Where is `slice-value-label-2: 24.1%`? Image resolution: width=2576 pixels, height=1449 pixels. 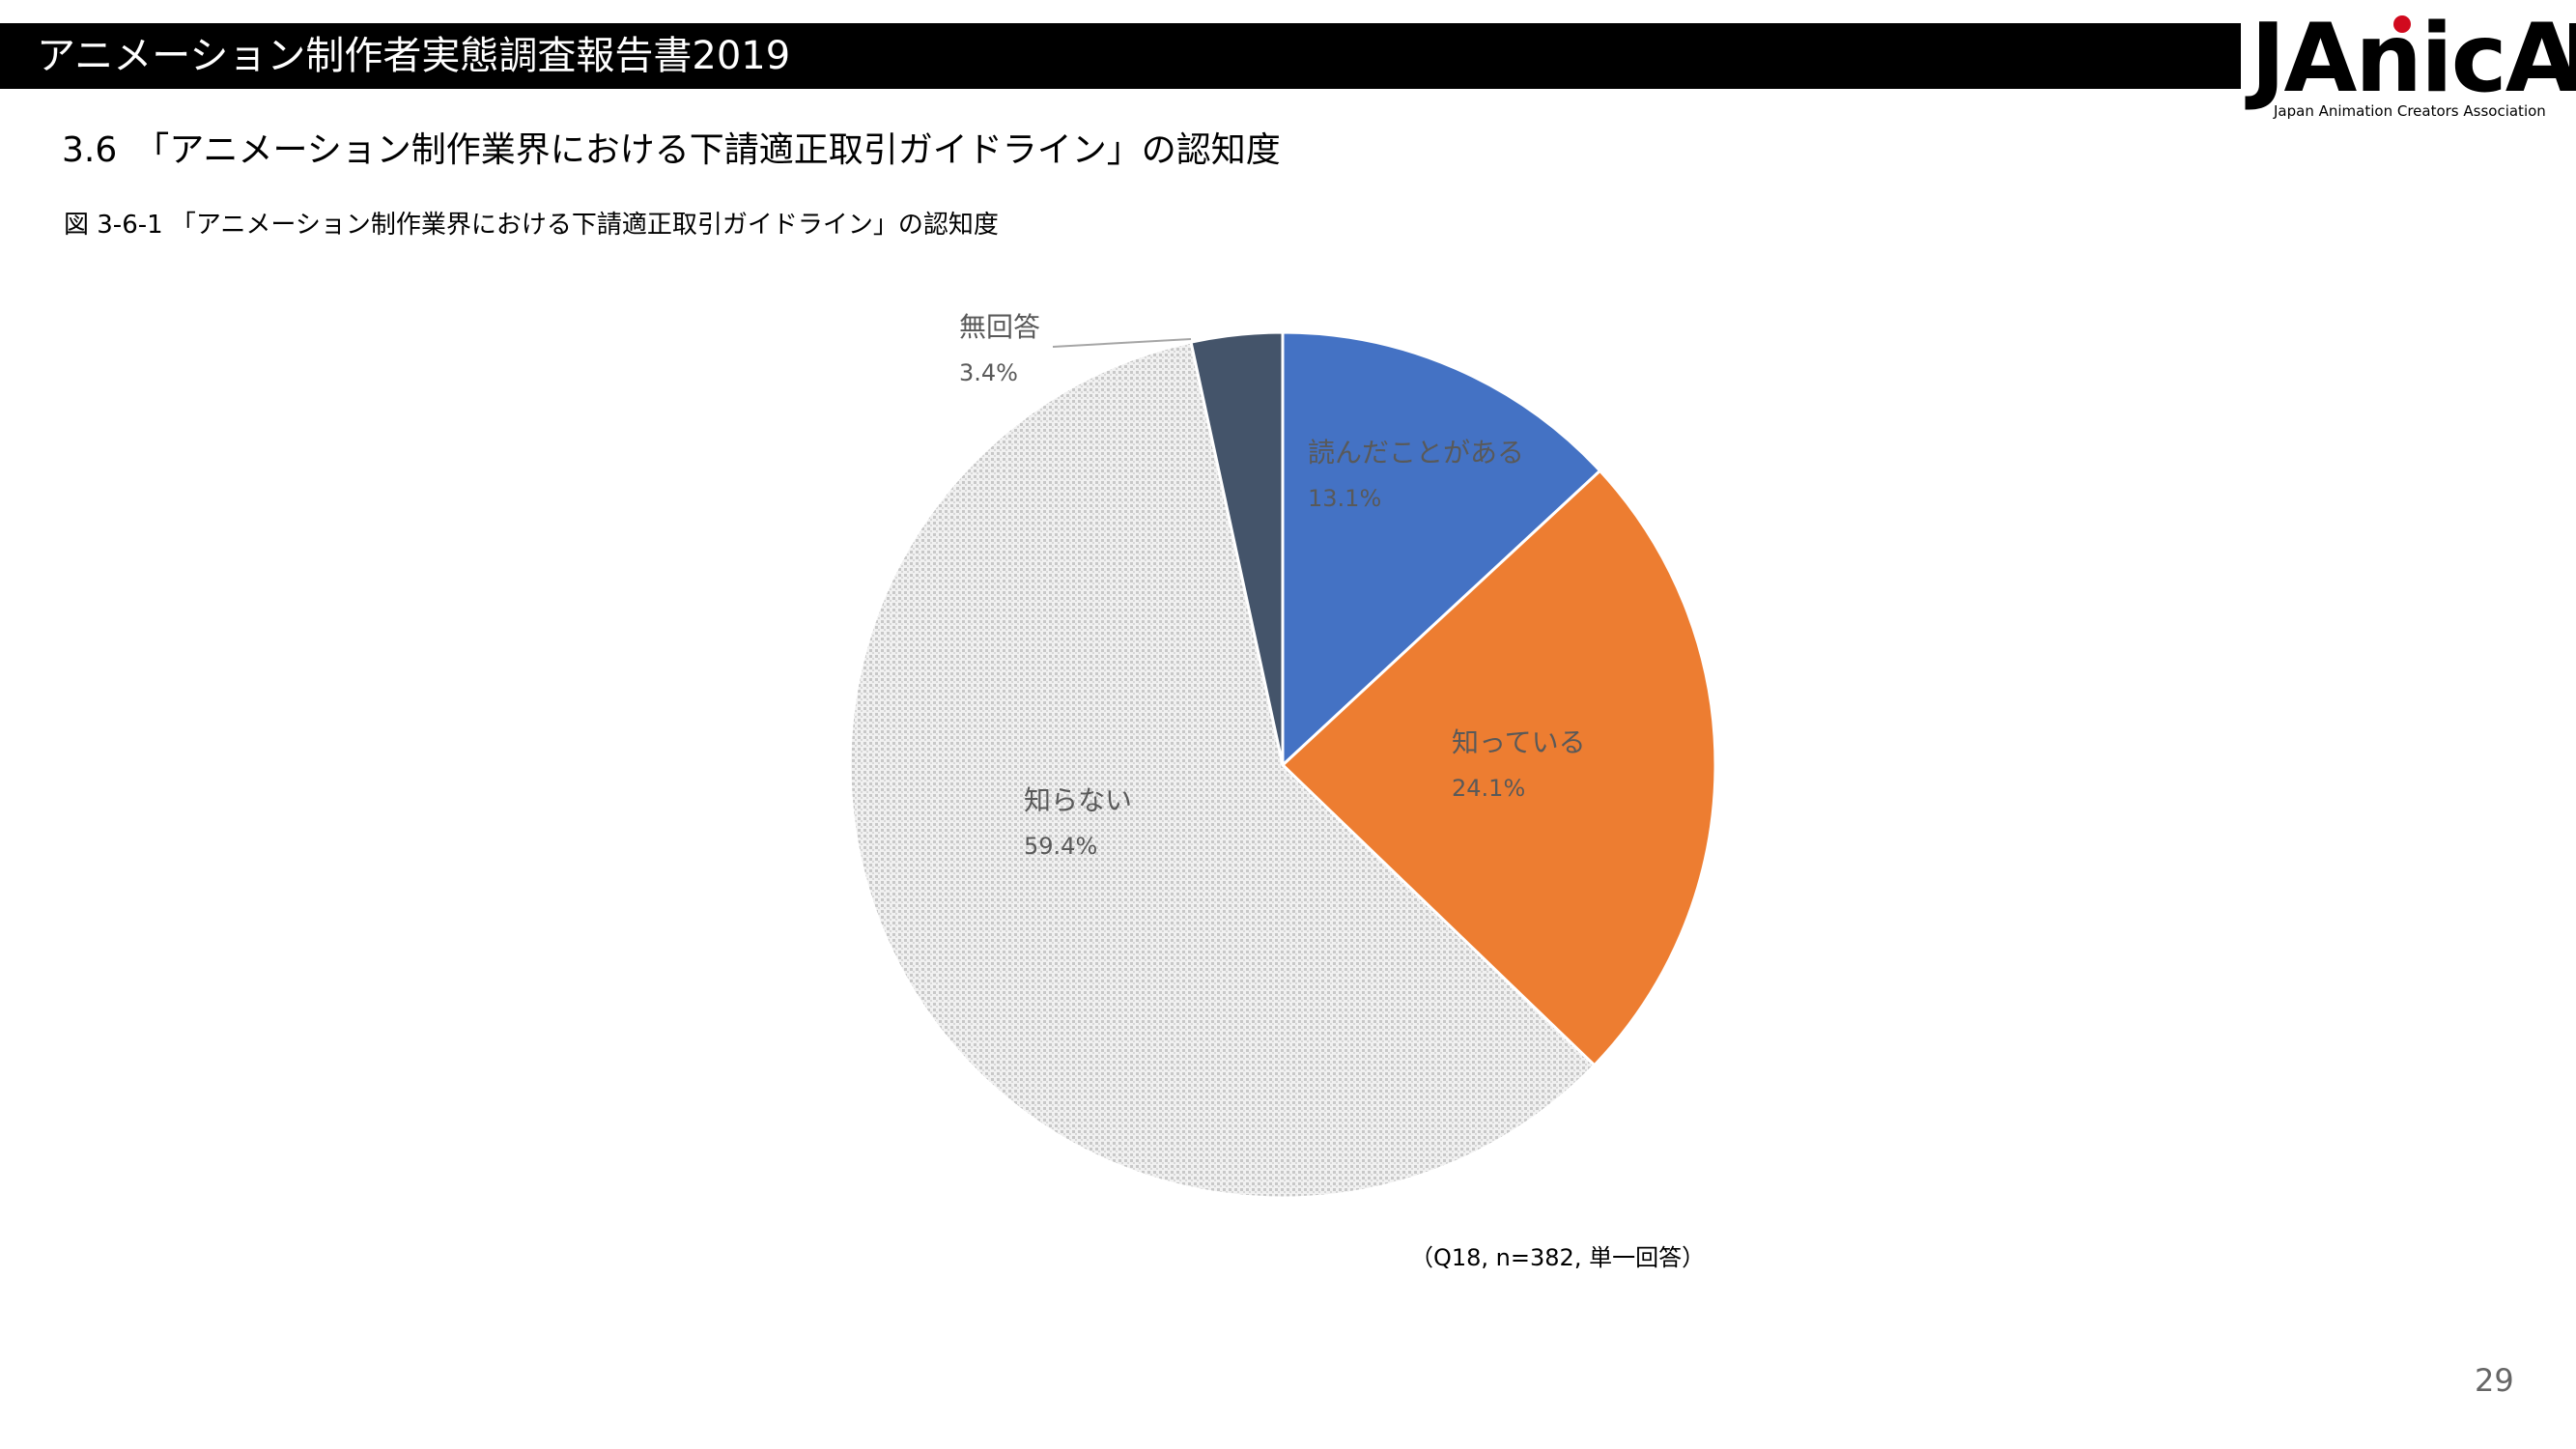 slice-value-label-2: 24.1% is located at coordinates (1488, 788).